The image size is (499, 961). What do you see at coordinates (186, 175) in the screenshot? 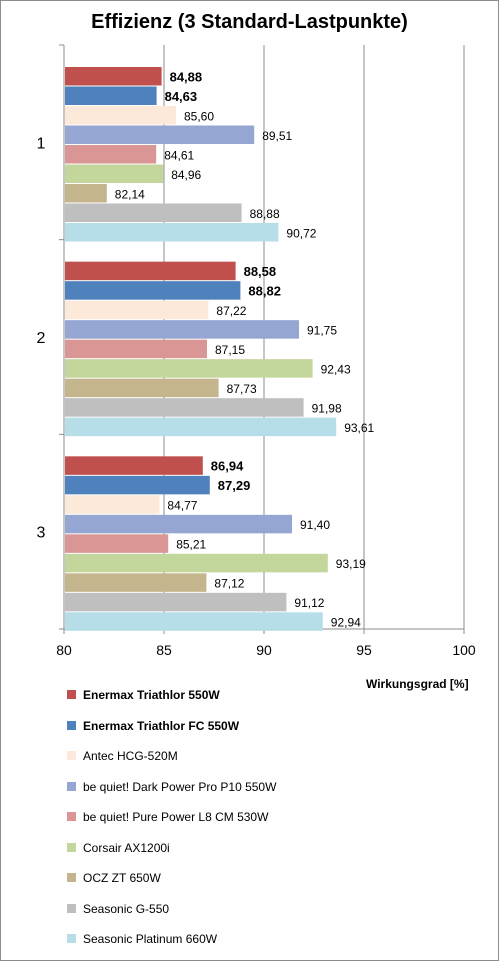
I see `data-label: 84,96` at bounding box center [186, 175].